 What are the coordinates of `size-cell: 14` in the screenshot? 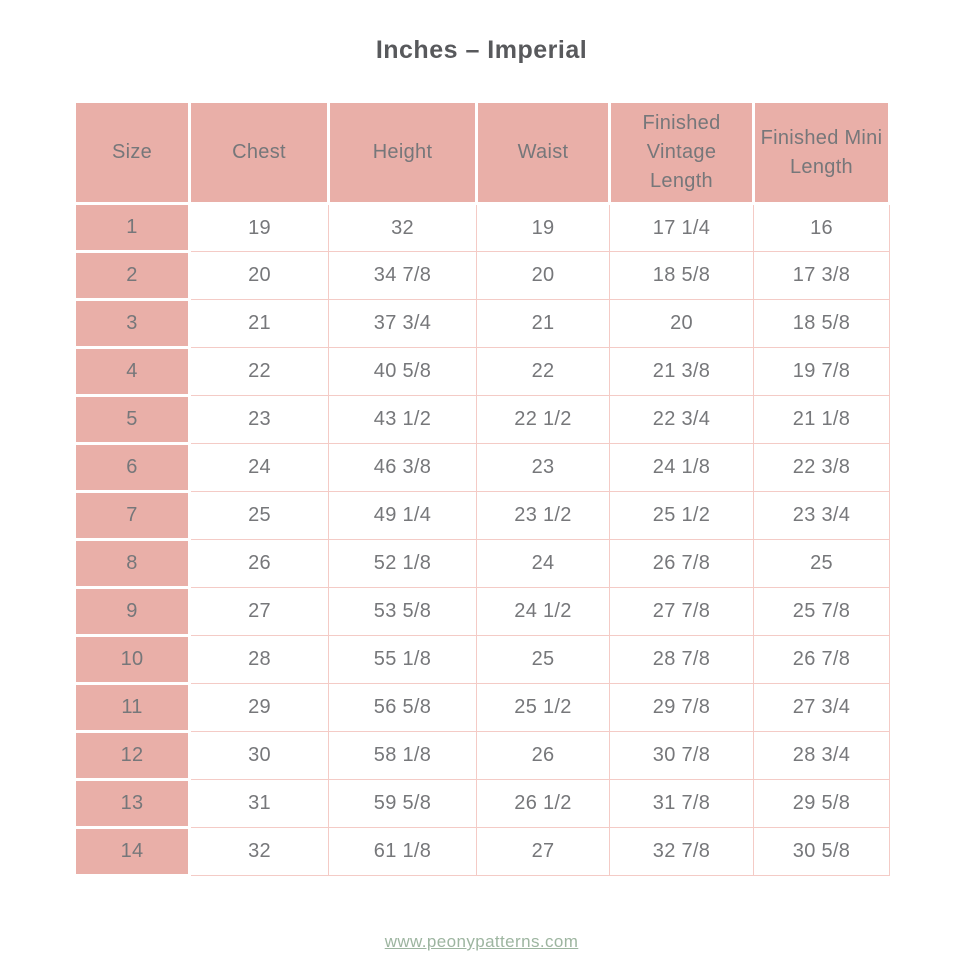 It's located at (132, 851).